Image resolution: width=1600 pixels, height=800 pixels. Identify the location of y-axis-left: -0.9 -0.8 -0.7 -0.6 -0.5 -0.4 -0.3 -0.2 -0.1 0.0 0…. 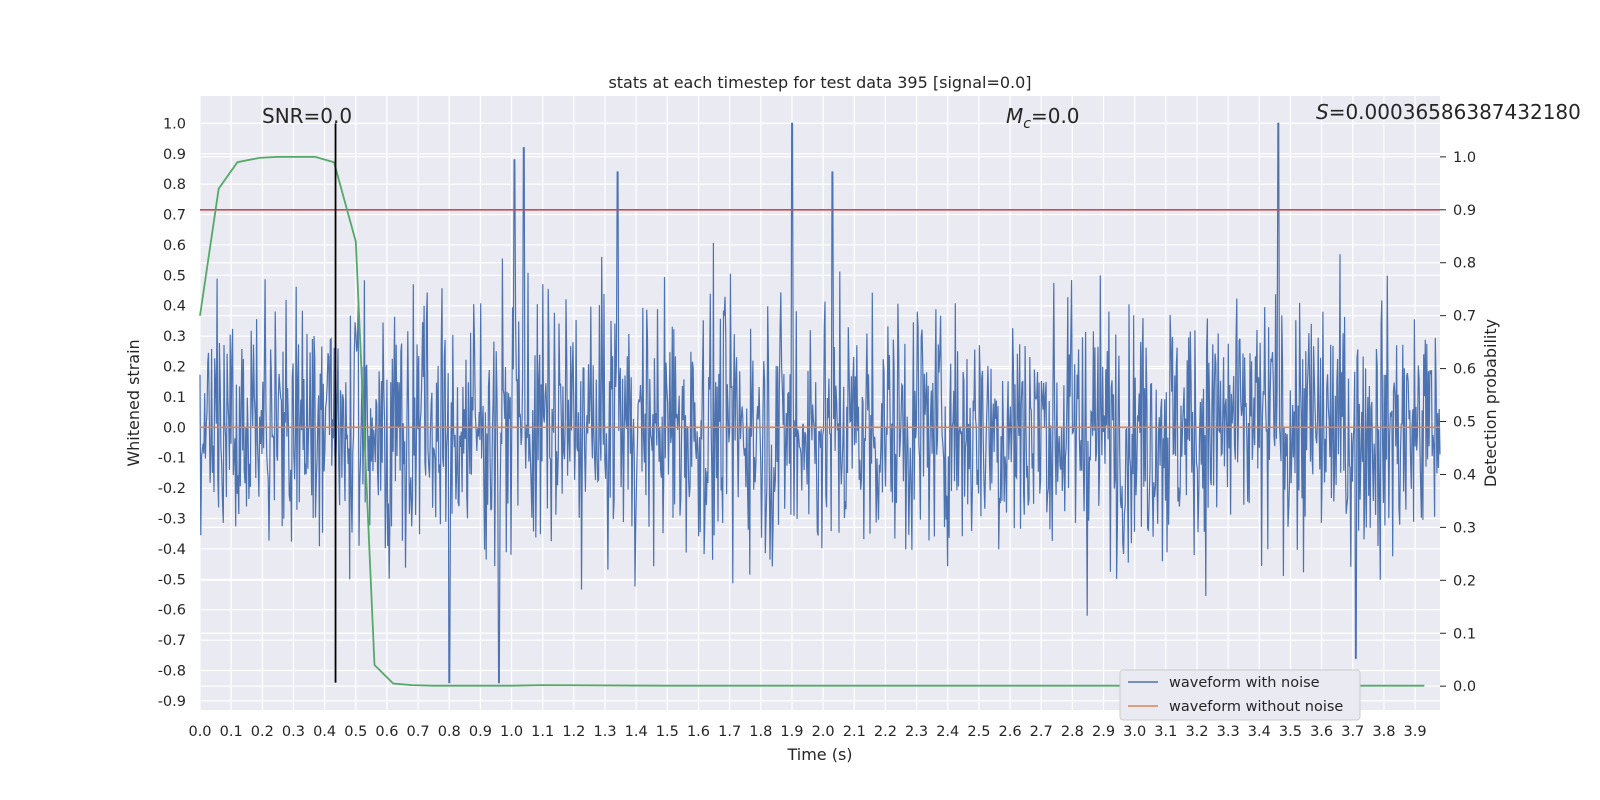
(172, 413).